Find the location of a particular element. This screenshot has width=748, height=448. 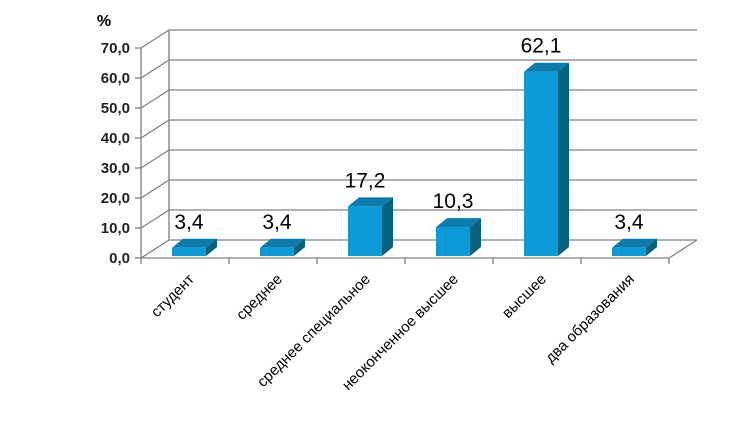

x-category-label: среднее is located at coordinates (259, 297).